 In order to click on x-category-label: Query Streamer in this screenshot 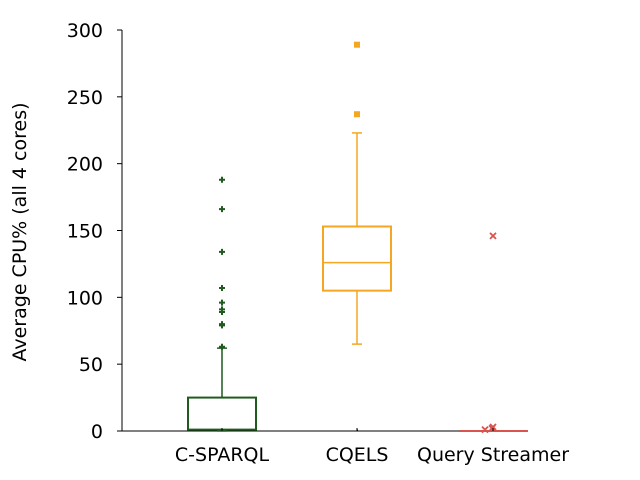, I will do `click(493, 455)`.